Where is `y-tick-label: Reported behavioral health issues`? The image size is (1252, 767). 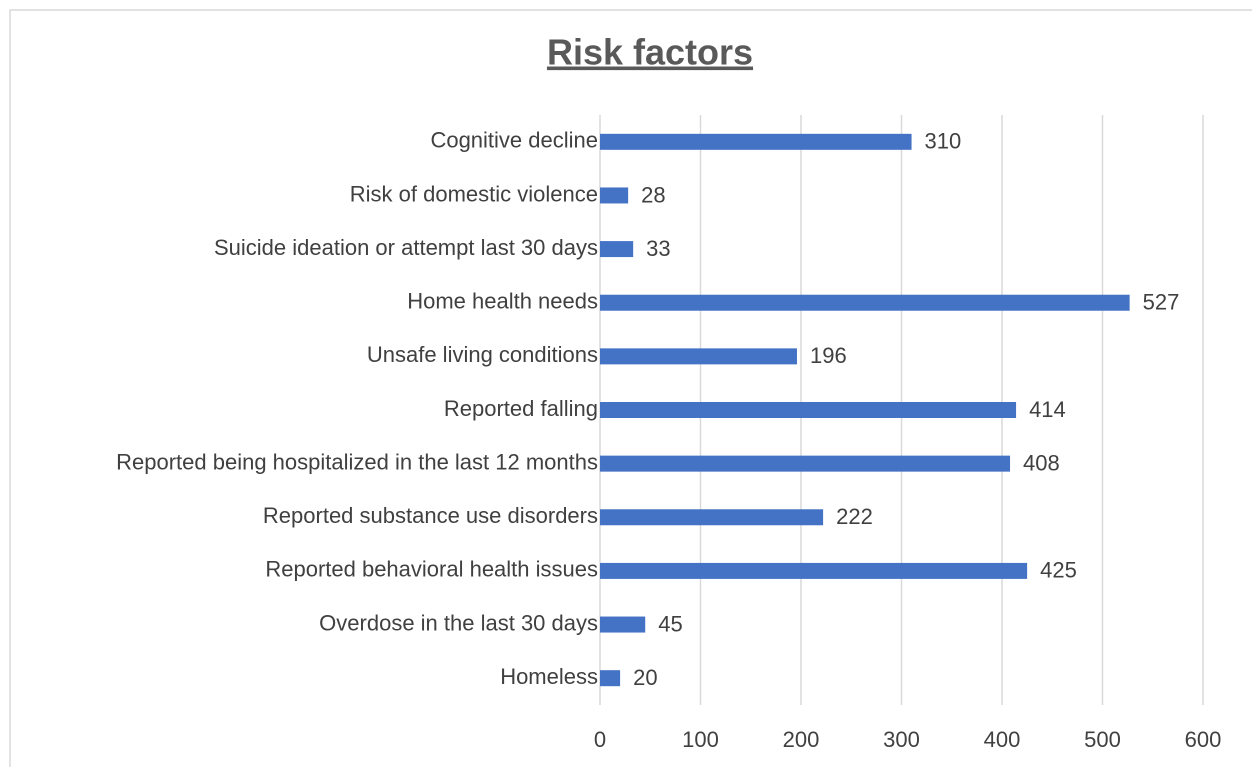 y-tick-label: Reported behavioral health issues is located at coordinates (431, 569).